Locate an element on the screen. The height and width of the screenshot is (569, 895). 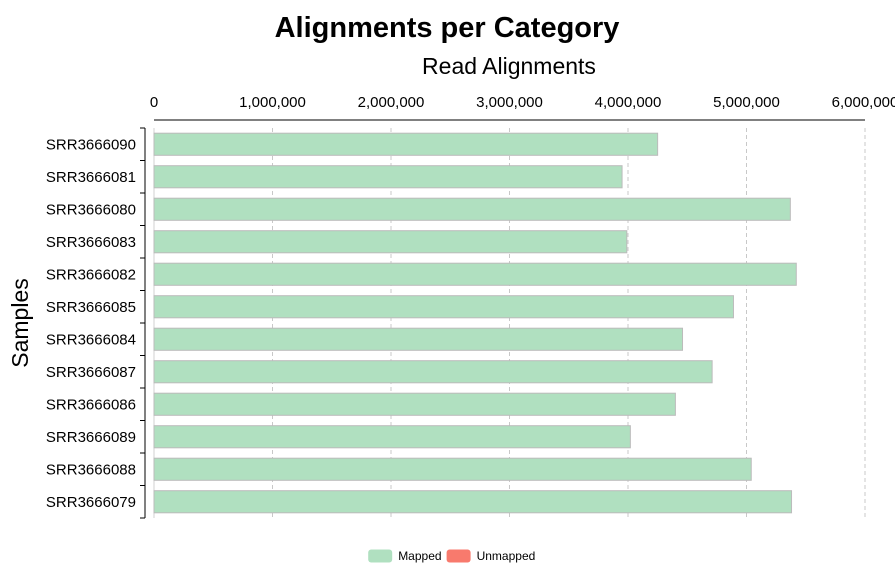
y-tick-label: SRR3666084 is located at coordinates (91, 339).